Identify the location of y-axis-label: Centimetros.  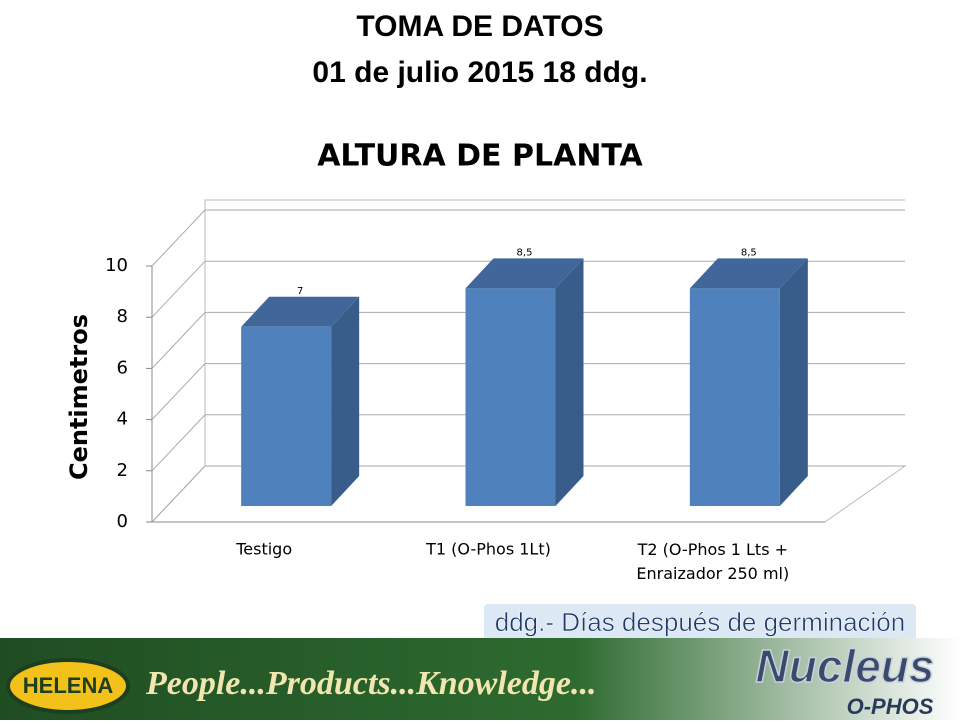
(79, 397).